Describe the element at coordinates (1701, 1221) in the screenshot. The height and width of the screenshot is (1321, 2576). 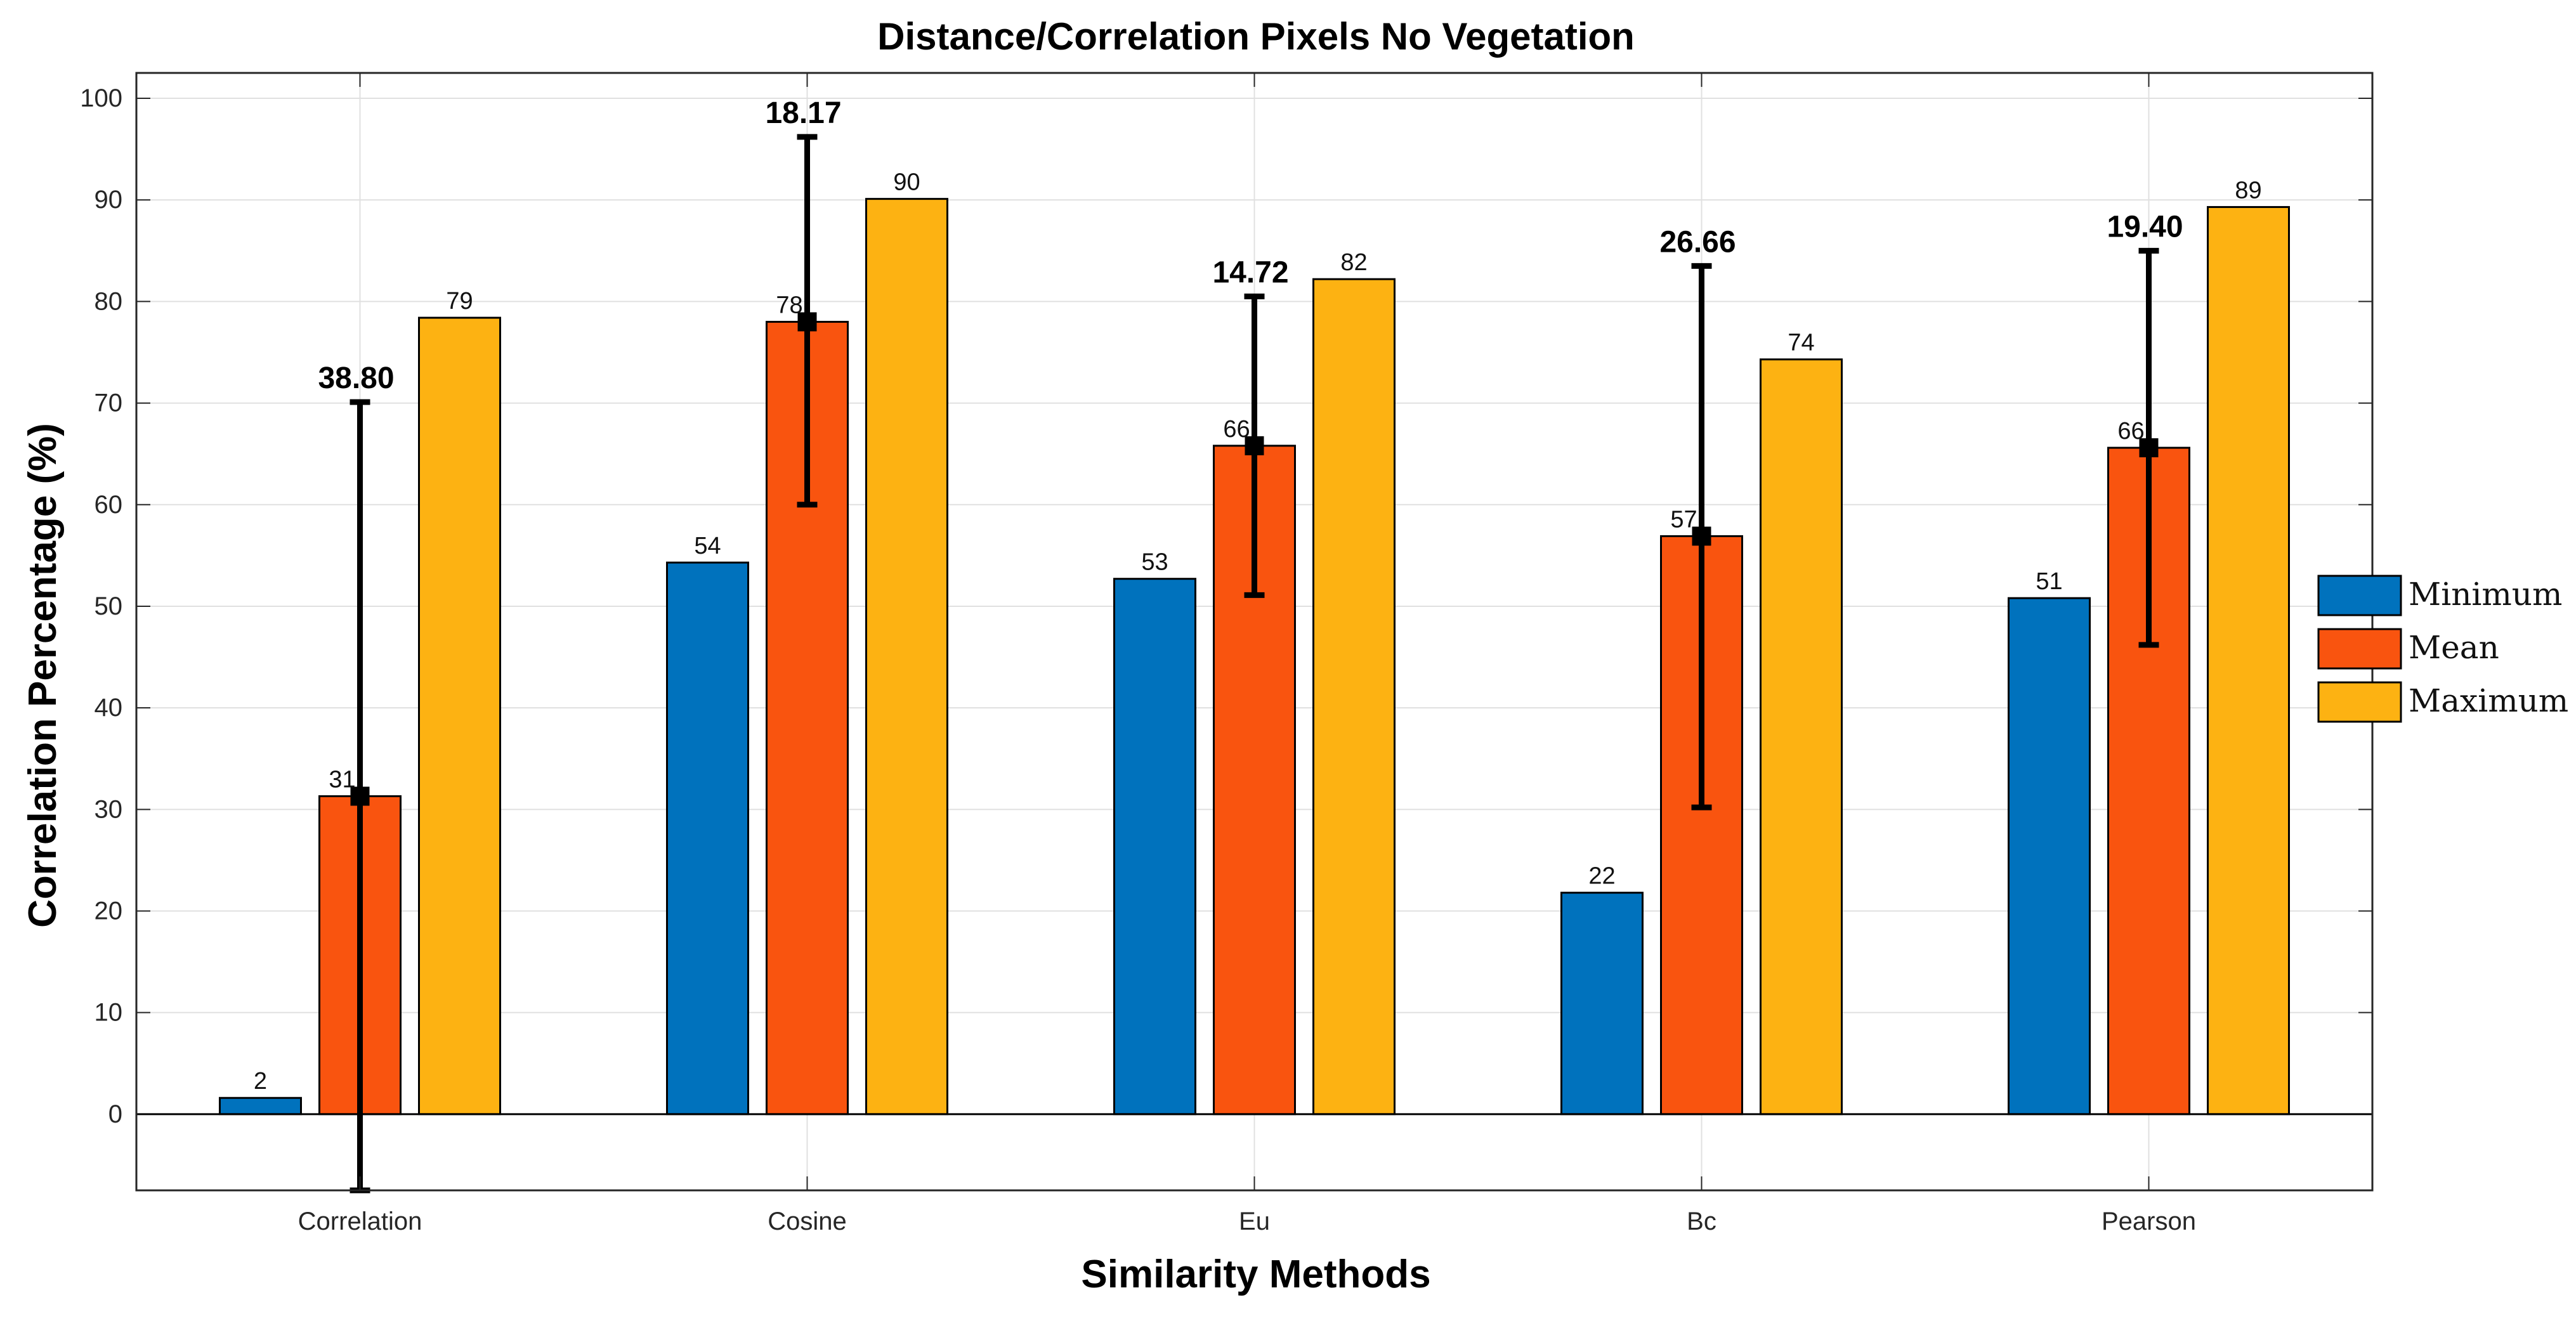
I see `x-tick-label: Bc` at that location.